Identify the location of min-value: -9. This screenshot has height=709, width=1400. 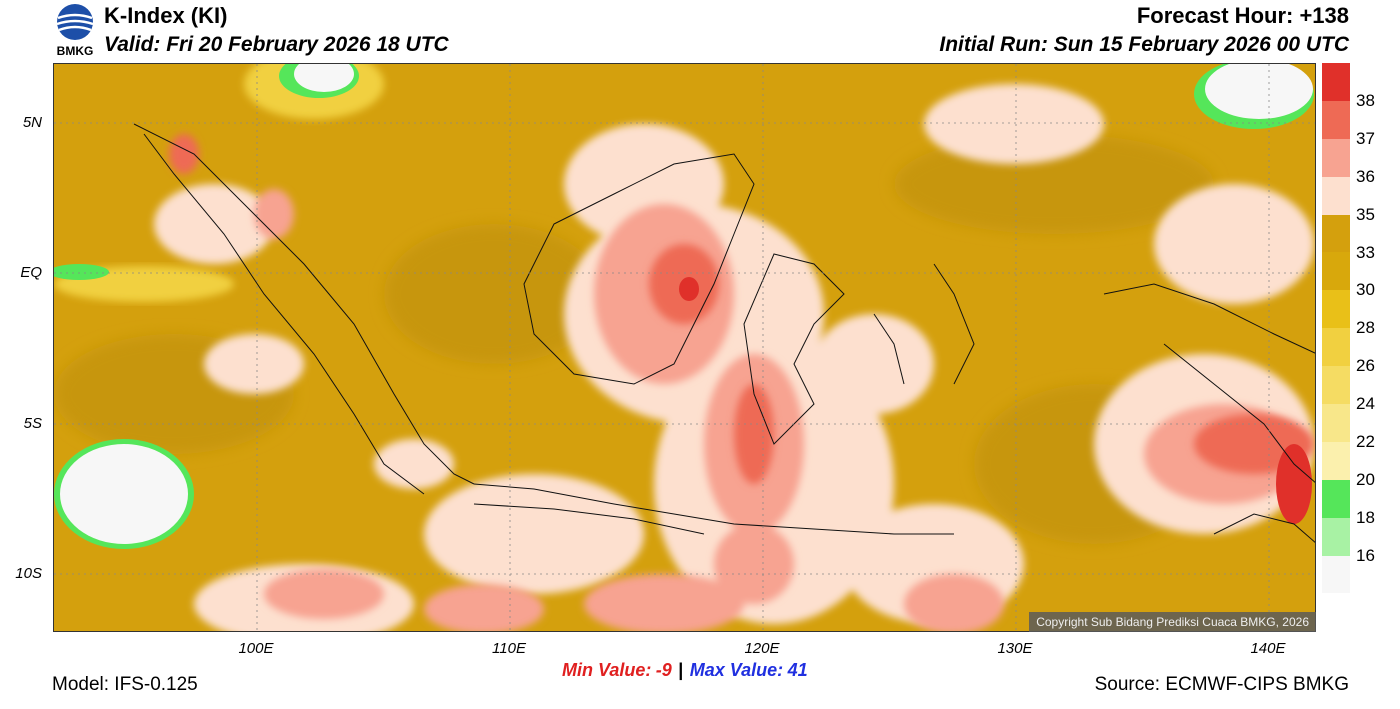
(663, 670).